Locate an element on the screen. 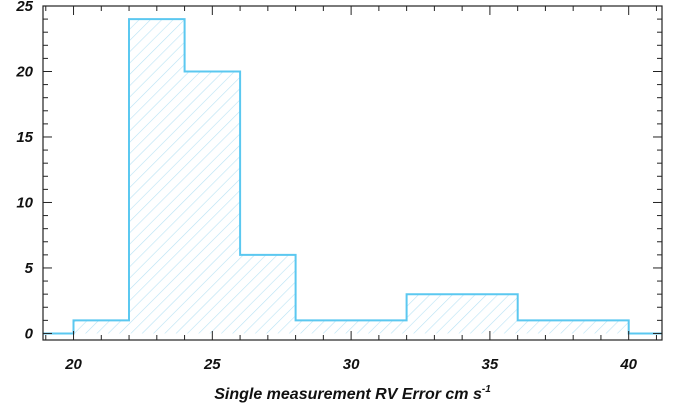 This screenshot has height=414, width=678. y-tick-label: 10 is located at coordinates (24, 202).